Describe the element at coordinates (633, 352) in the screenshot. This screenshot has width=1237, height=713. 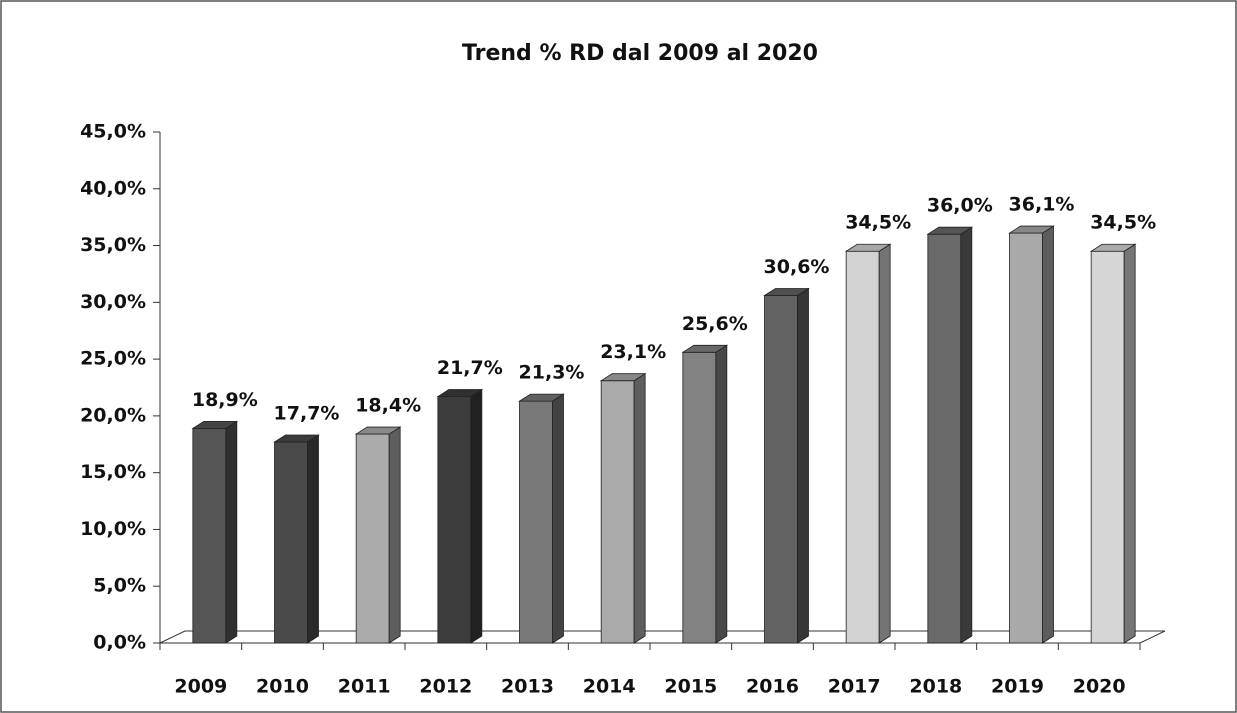
I see `value-label: 23,1%` at that location.